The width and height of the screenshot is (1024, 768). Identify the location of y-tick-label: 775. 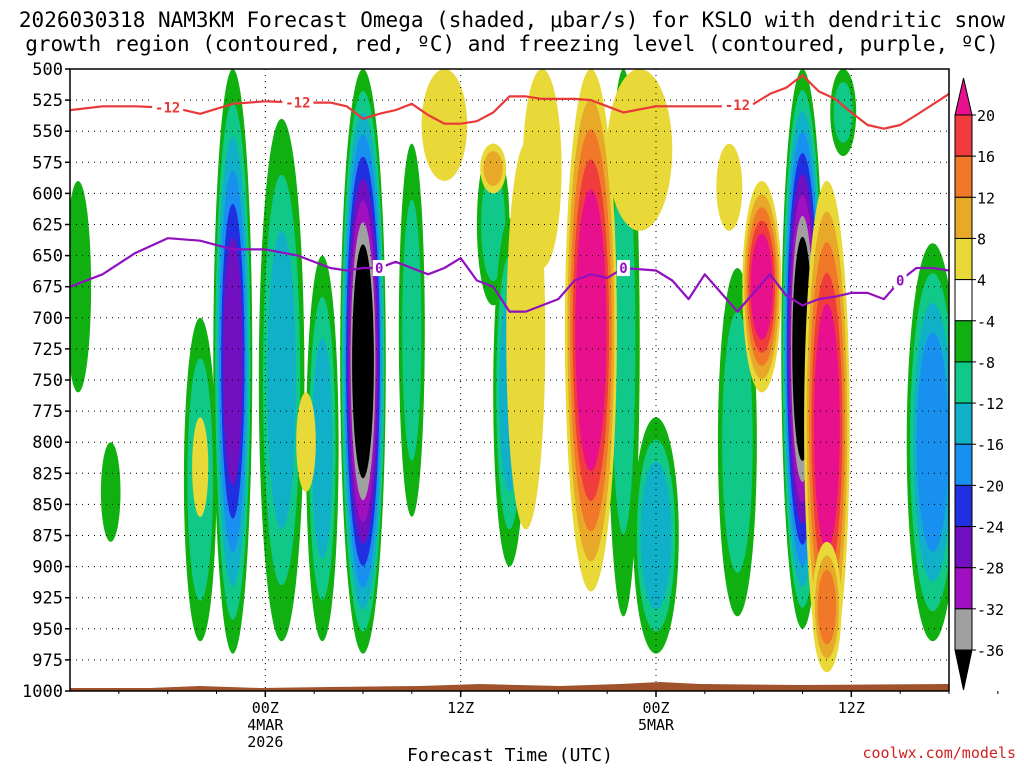
(47, 412).